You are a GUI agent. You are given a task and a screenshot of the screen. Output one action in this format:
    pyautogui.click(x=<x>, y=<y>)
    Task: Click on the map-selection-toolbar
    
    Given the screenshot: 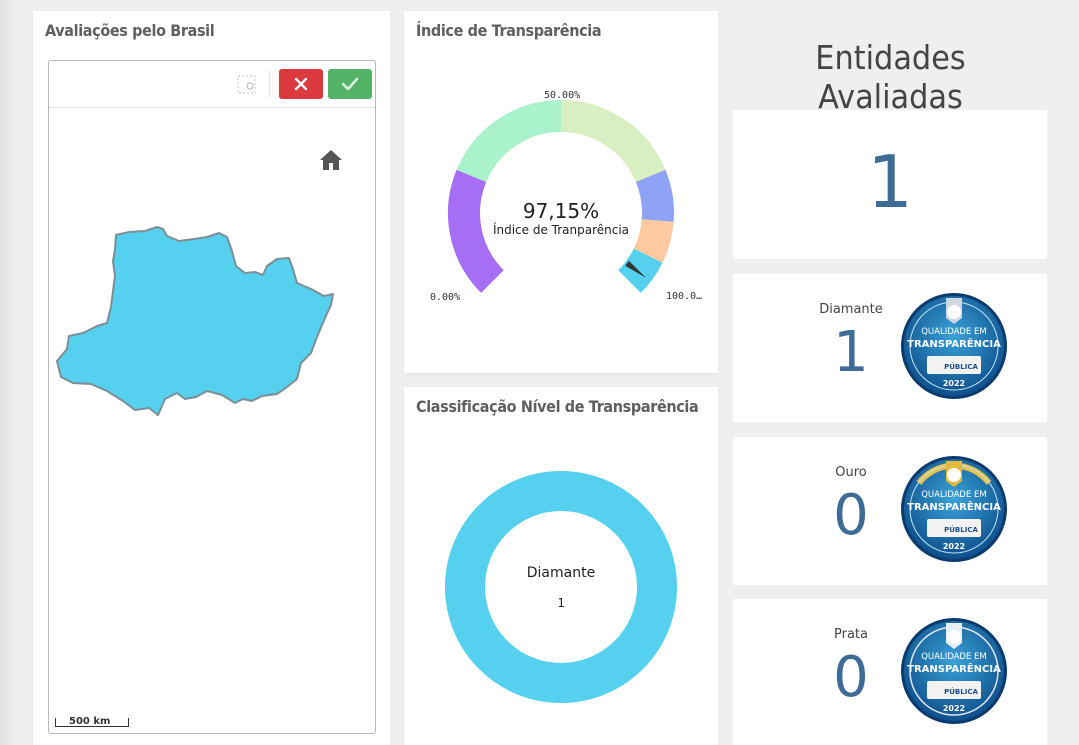 What is the action you would take?
    pyautogui.click(x=212, y=84)
    